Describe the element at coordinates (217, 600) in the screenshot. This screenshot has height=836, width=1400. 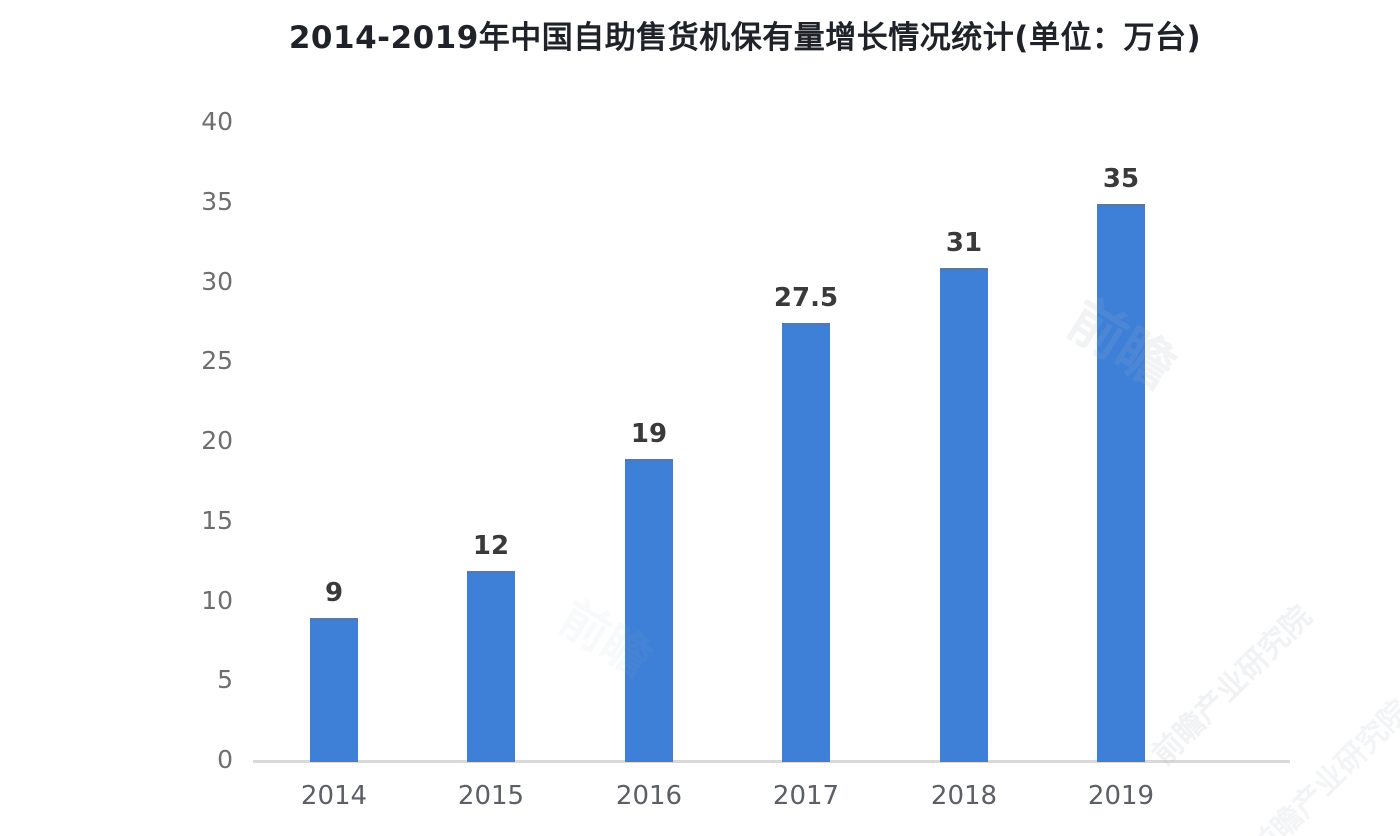
I see `y-tick-label-10: 10` at that location.